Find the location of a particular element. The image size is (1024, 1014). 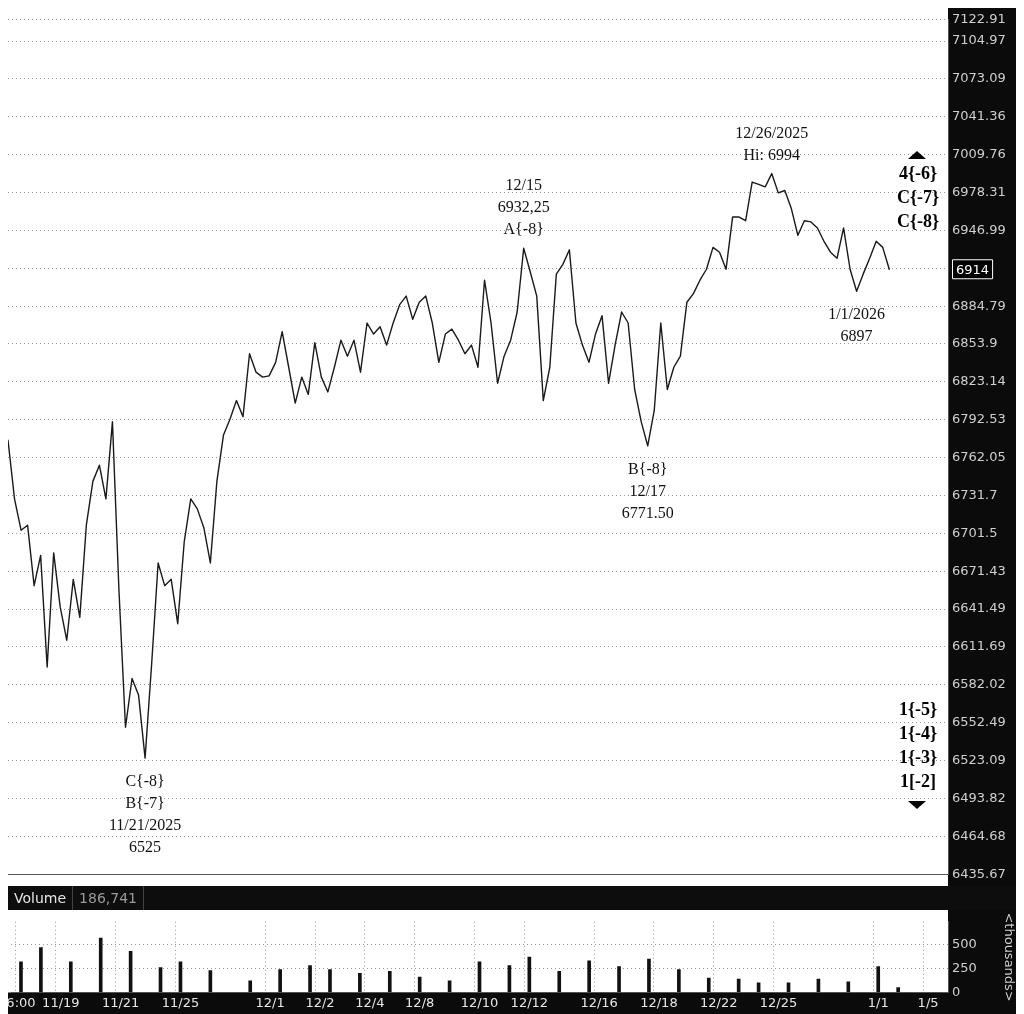

y-tick-label: 500 is located at coordinates (964, 944).